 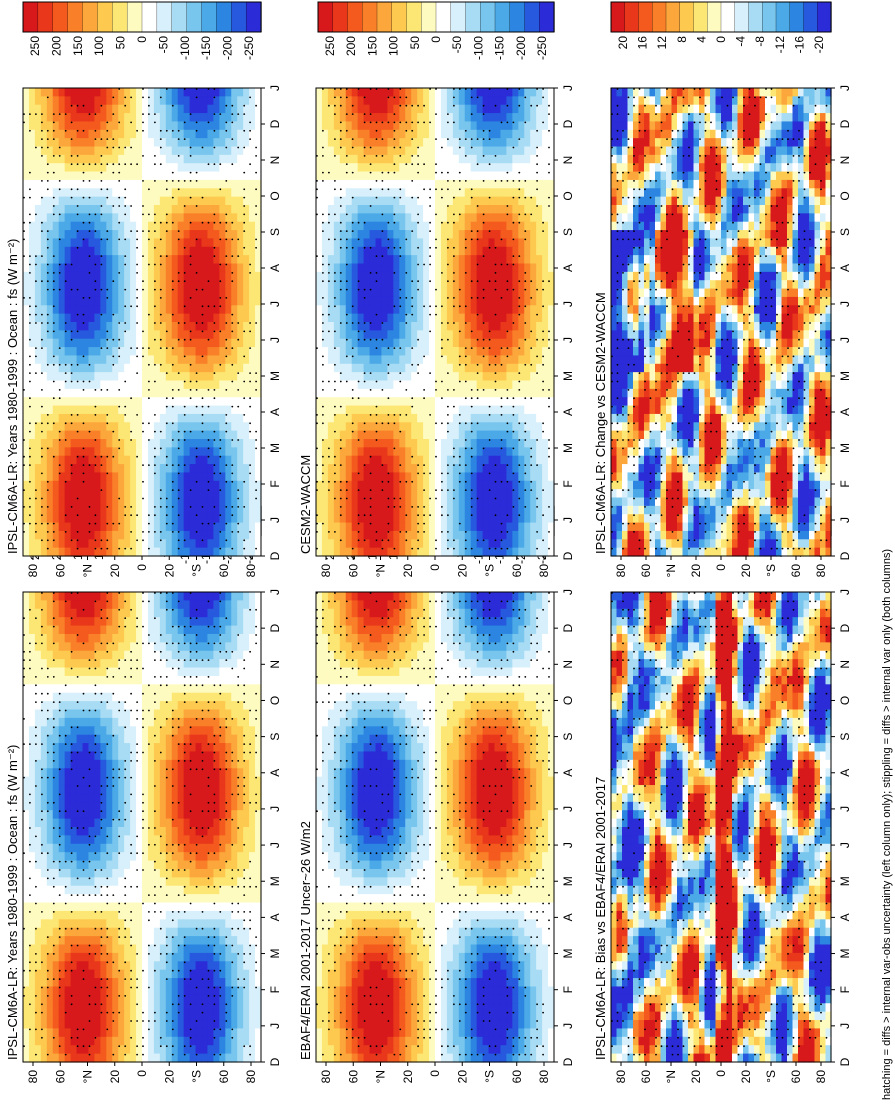 I want to click on lat-tick-label: 80, so click(x=33, y=1077).